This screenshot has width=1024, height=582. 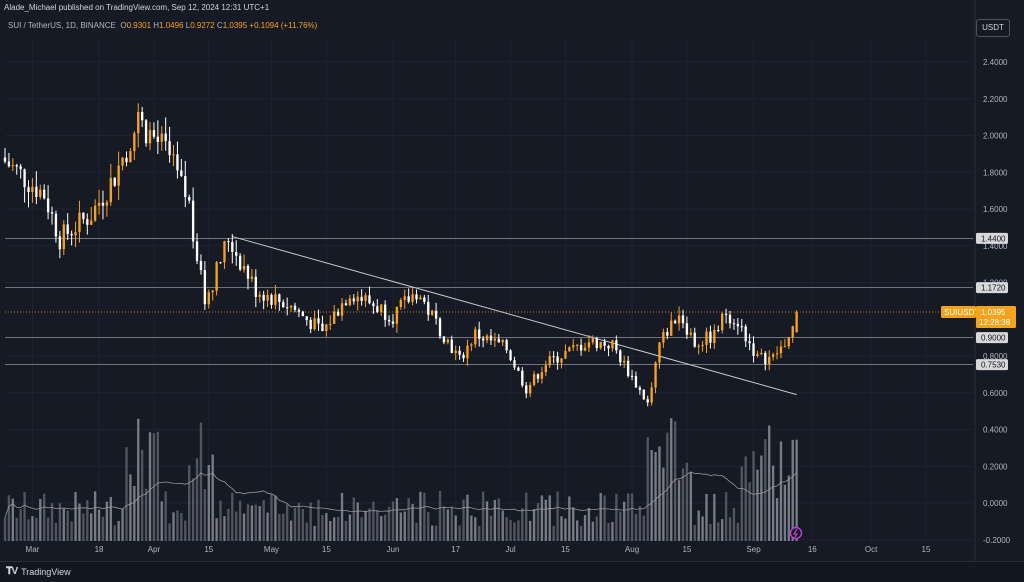 What do you see at coordinates (686, 549) in the screenshot?
I see `x-tick-label: 15` at bounding box center [686, 549].